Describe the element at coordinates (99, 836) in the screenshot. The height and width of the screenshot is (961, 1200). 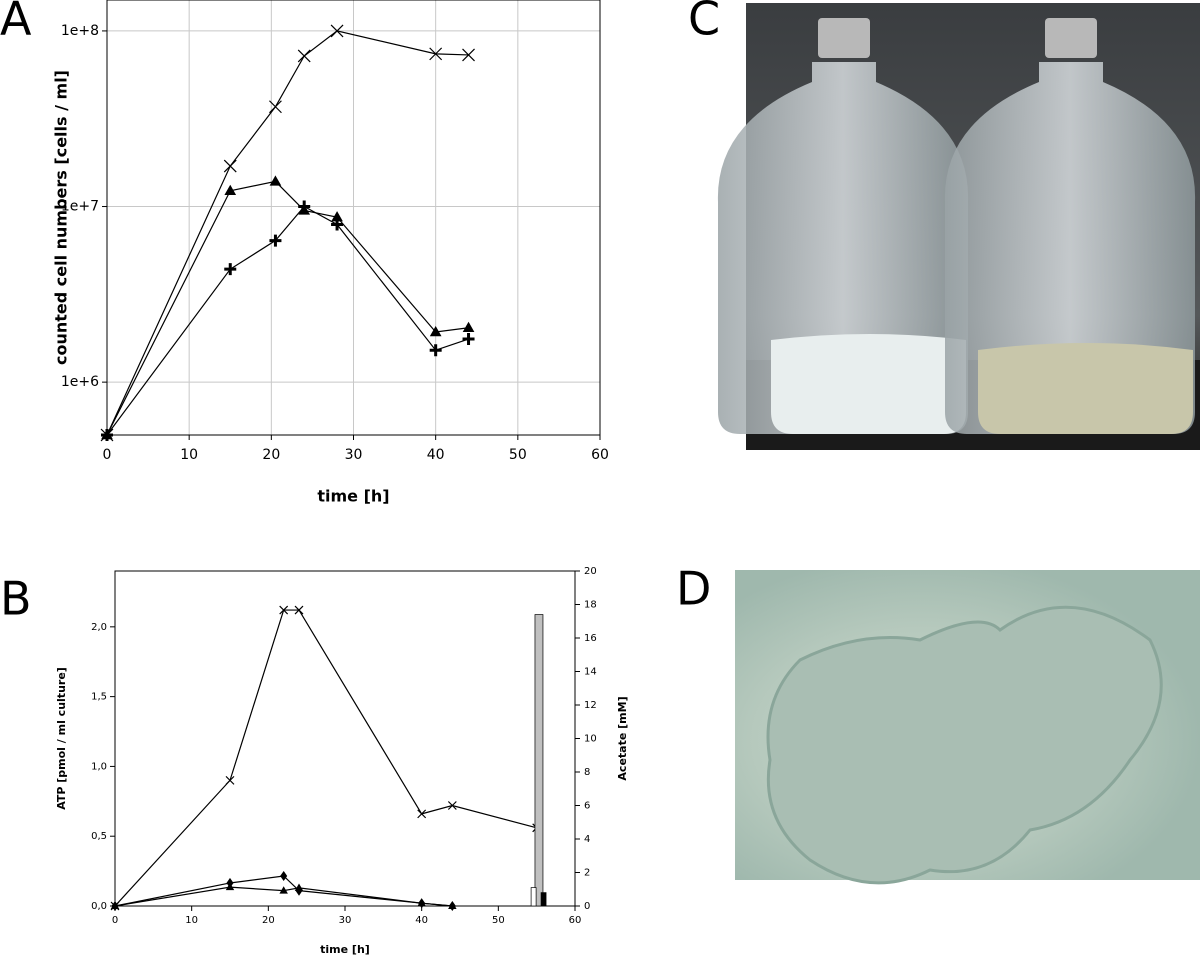
I see `y-tick-label: 0,5` at that location.